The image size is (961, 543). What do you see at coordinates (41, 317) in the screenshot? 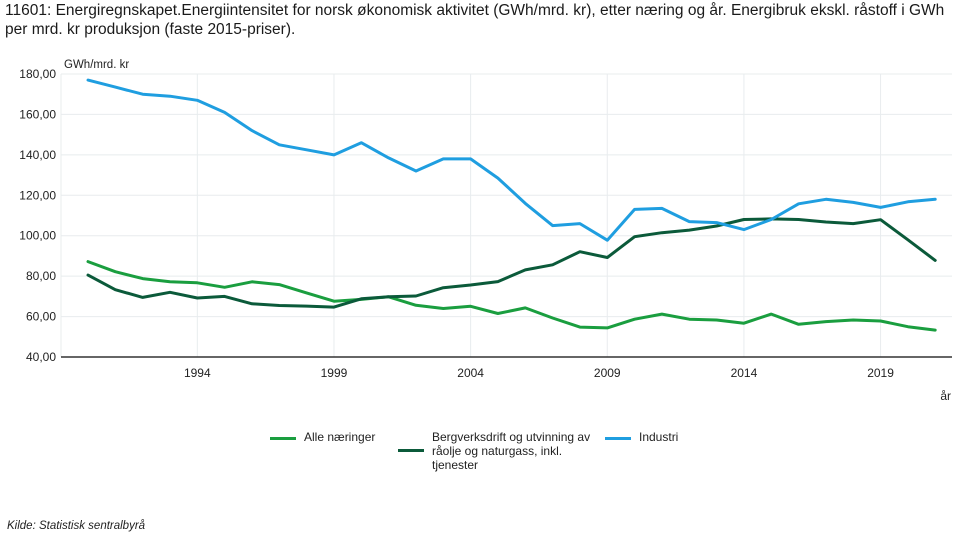
I see `y-tick-label: 60,00` at bounding box center [41, 317].